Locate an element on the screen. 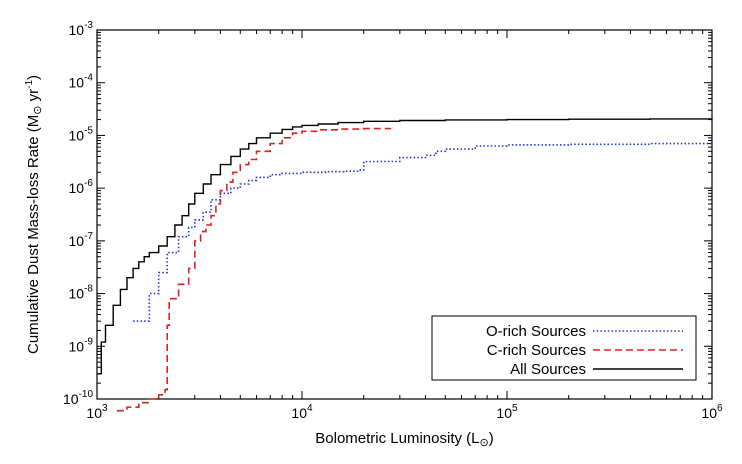 Image resolution: width=742 pixels, height=464 pixels. legend: O-rich Sources C-rich Sources All Sources is located at coordinates (564, 348).